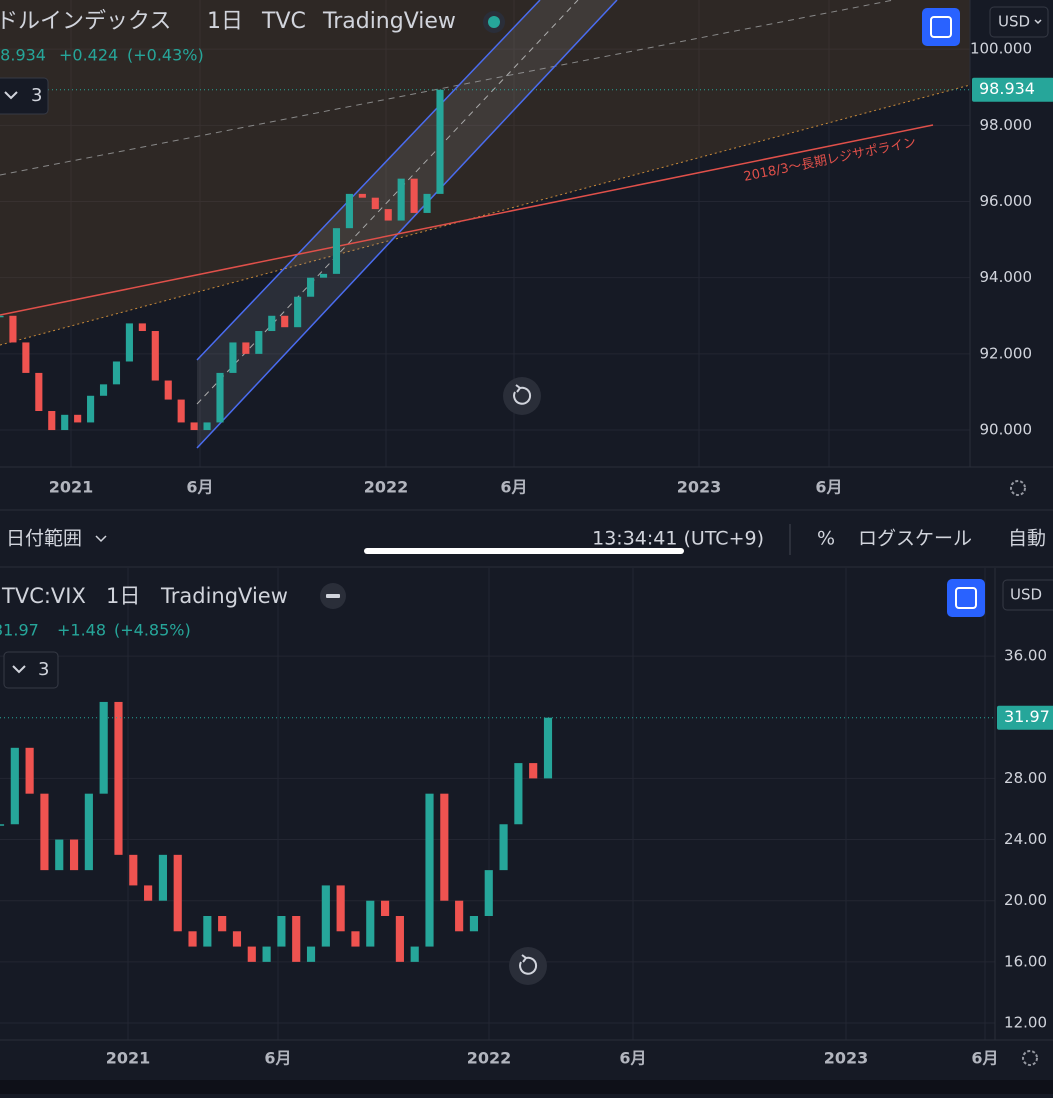 The image size is (1053, 1098). I want to click on y-tick-label: 96.000, so click(1006, 201).